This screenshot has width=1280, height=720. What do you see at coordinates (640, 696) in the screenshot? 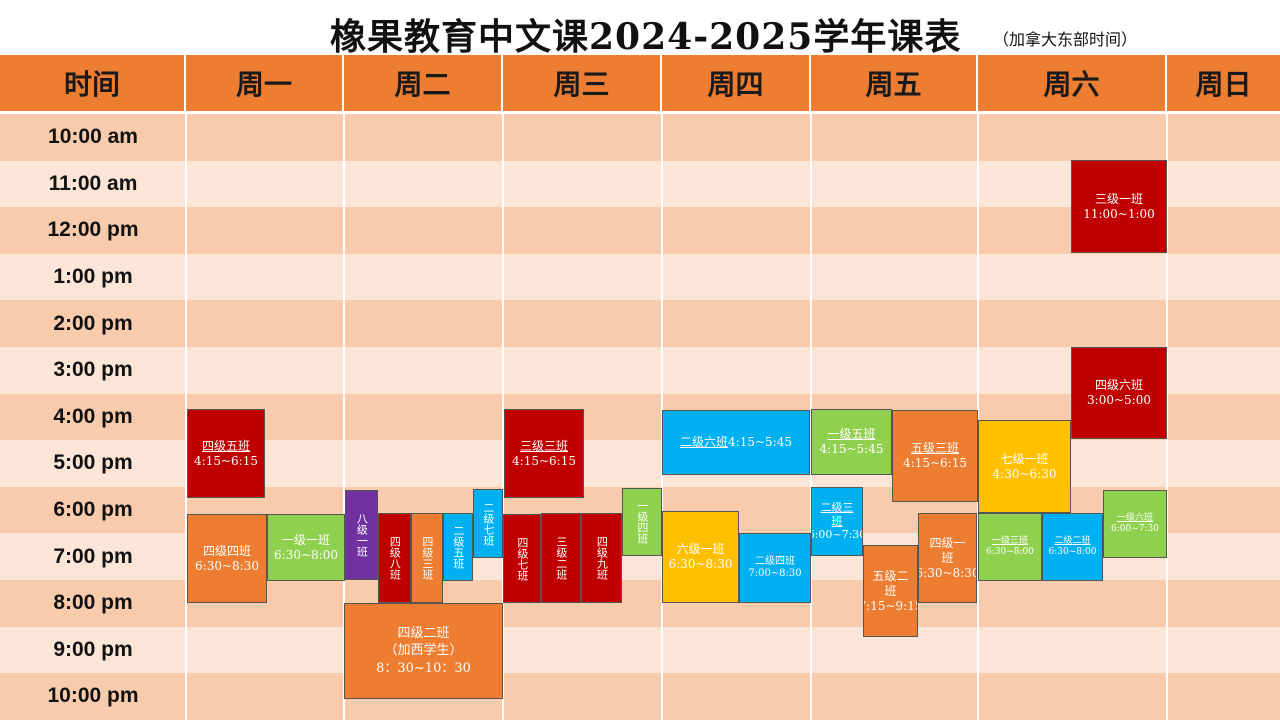
I see `time-row: 10:00 pm` at bounding box center [640, 696].